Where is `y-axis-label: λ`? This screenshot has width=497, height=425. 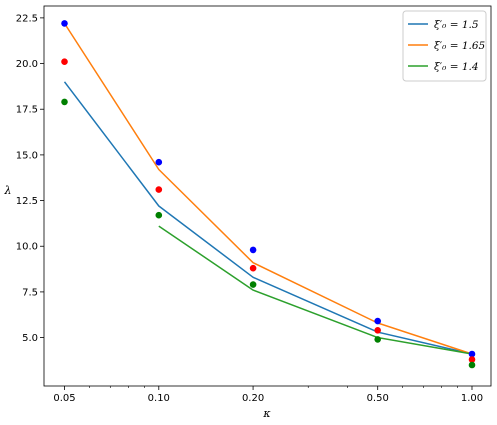
y-axis-label: λ is located at coordinates (8, 190).